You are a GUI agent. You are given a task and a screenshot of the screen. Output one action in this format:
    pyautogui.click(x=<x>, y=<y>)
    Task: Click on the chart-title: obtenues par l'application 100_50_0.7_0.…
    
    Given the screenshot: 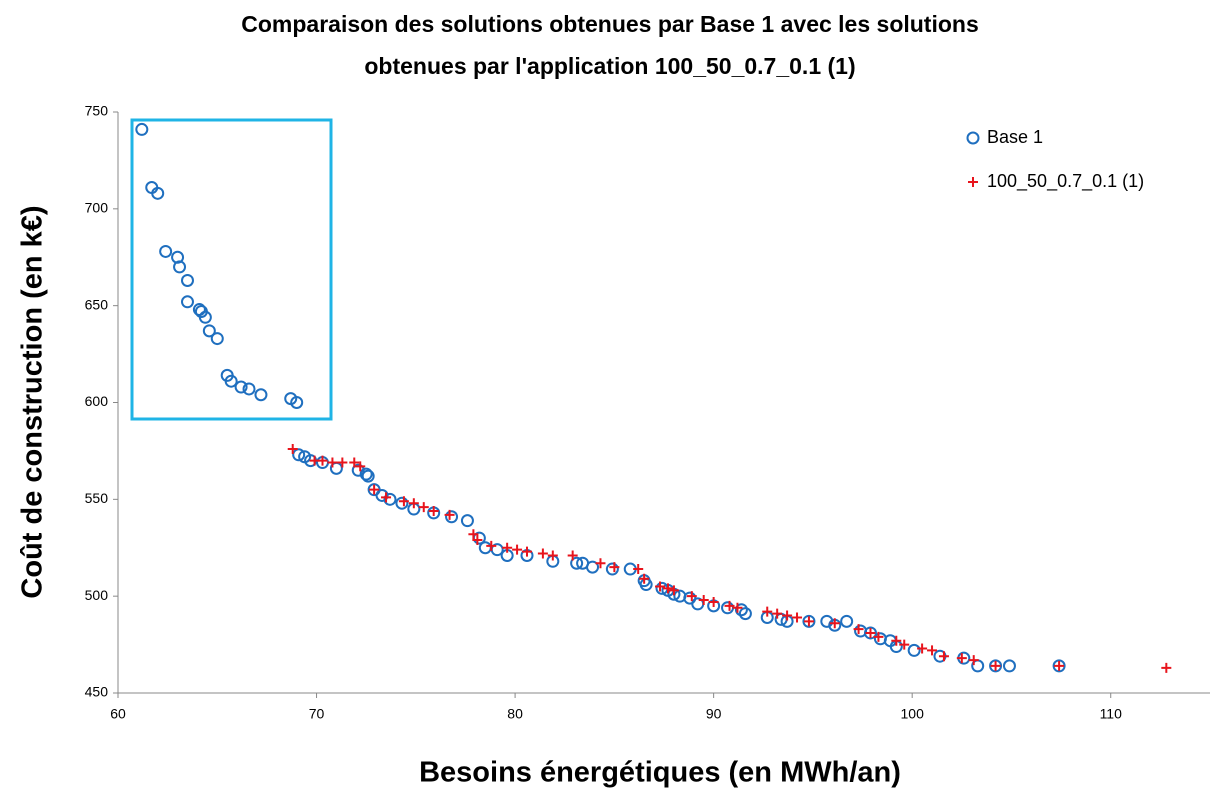 What is the action you would take?
    pyautogui.click(x=609, y=66)
    